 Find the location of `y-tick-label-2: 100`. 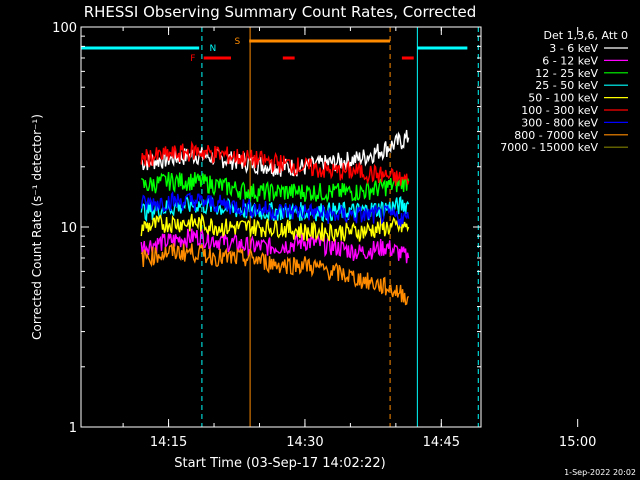

y-tick-label-2: 100 is located at coordinates (64, 28).